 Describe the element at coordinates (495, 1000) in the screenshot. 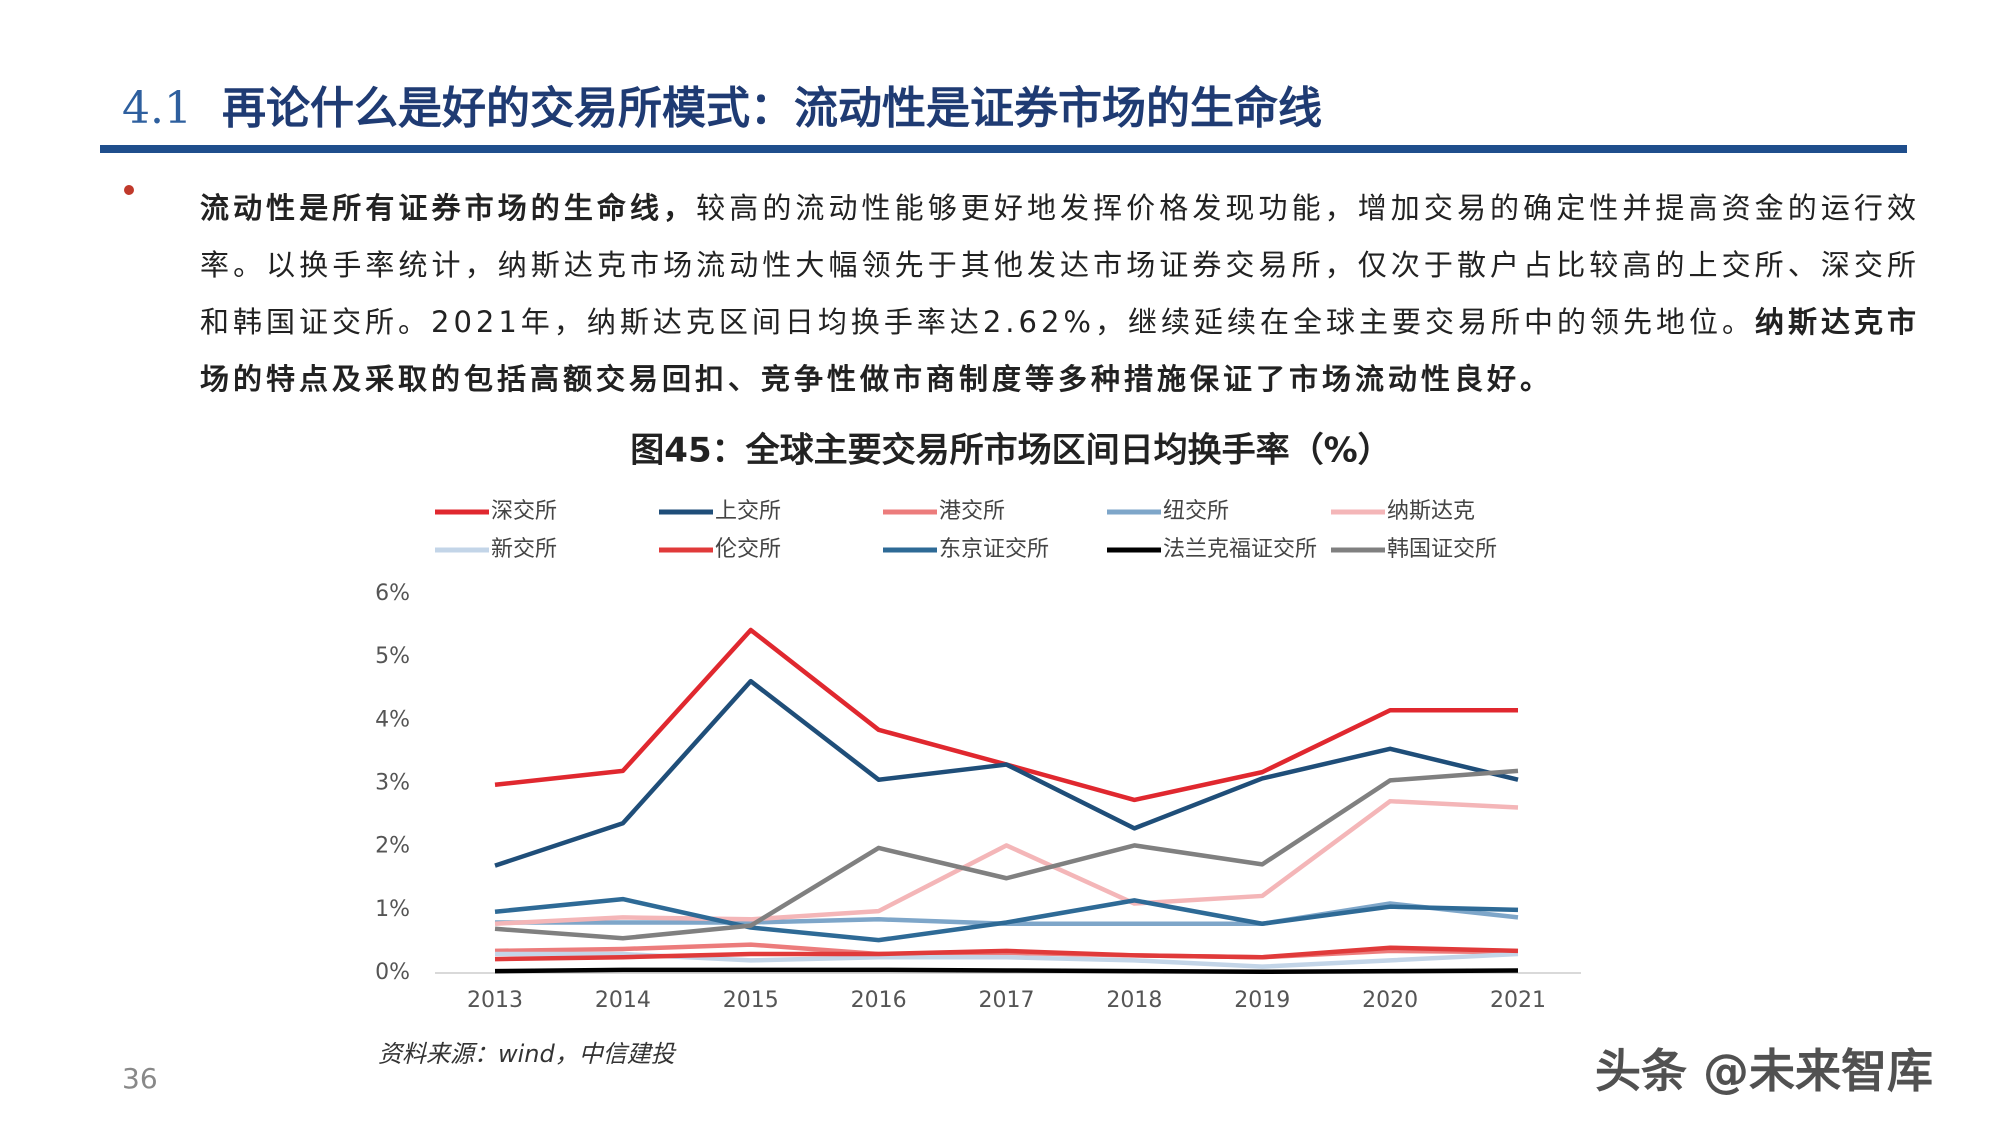

I see `x-tick-label: 2013` at that location.